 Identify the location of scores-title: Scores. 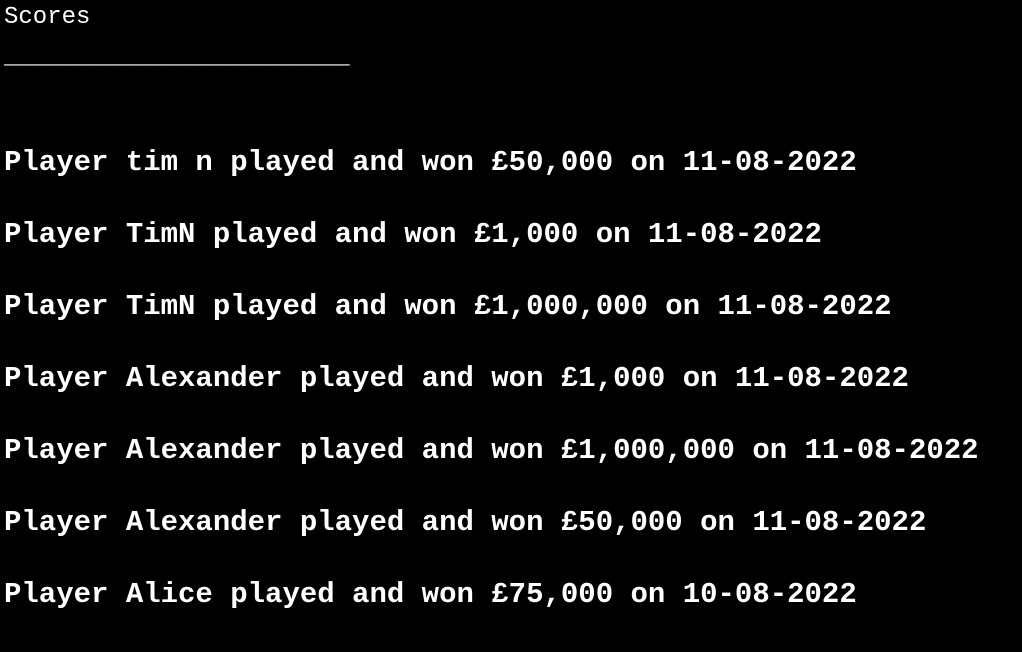
(47, 17).